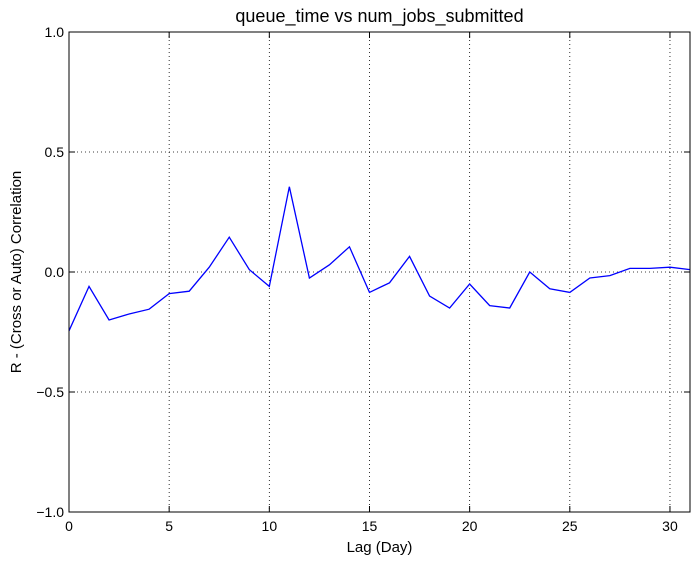 This screenshot has width=698, height=564. What do you see at coordinates (50, 392) in the screenshot?
I see `y-tick-label: −0.5` at bounding box center [50, 392].